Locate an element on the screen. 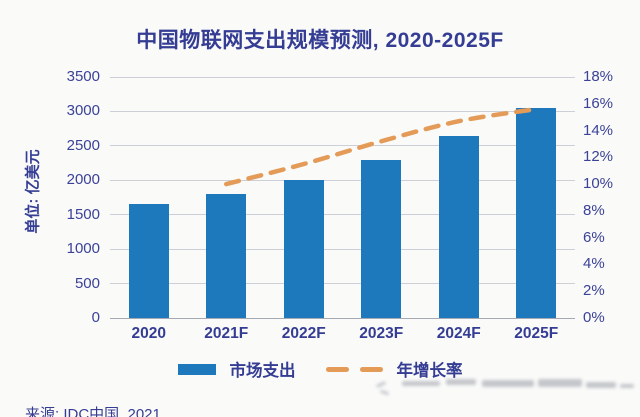 The image size is (640, 417). right-tick-label: 14% is located at coordinates (598, 130).